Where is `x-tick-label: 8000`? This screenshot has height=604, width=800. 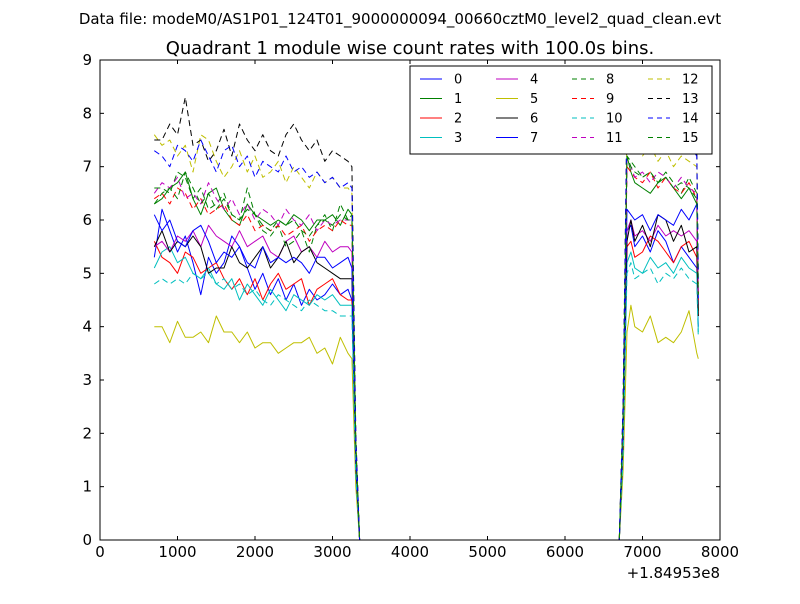
x-tick-label: 8000 is located at coordinates (720, 552).